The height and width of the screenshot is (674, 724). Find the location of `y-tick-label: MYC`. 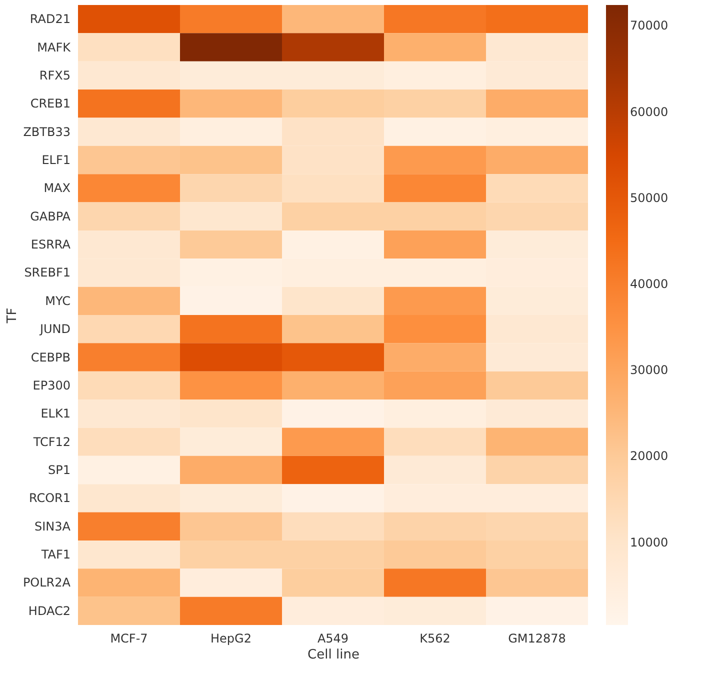

y-tick-label: MYC is located at coordinates (57, 301).